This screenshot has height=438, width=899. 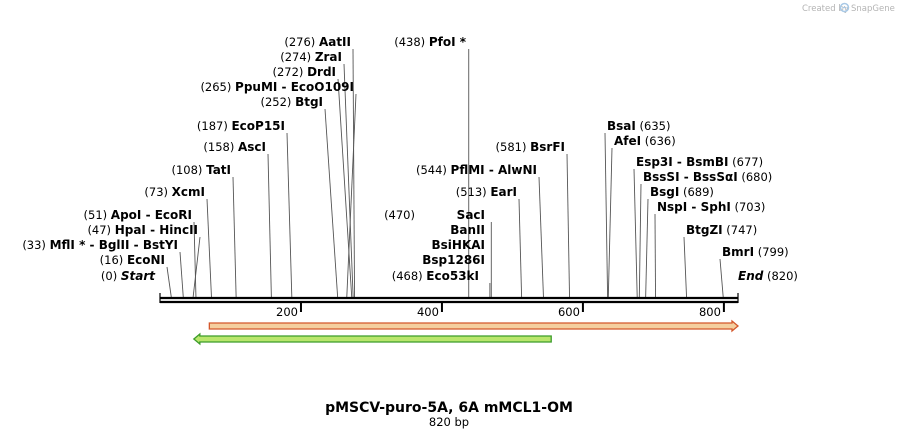 I want to click on site-label-438: (438) PfoI *, so click(x=430, y=42).